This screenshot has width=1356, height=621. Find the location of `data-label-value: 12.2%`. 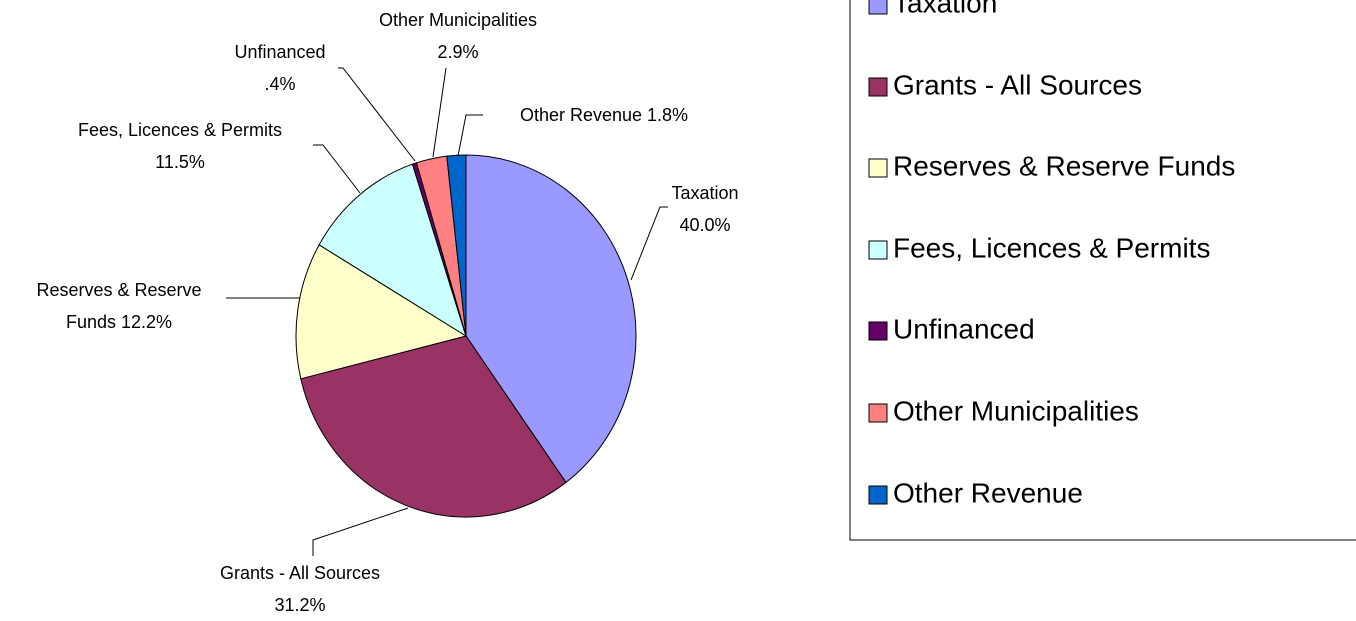

data-label-value: 12.2% is located at coordinates (146, 322).